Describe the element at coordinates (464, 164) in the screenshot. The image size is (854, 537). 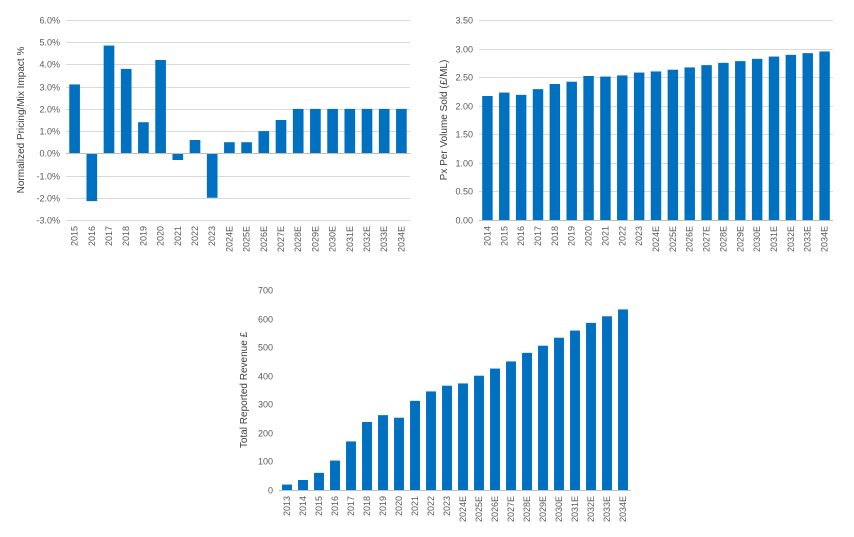
I see `y-tick-label: 1.00` at that location.